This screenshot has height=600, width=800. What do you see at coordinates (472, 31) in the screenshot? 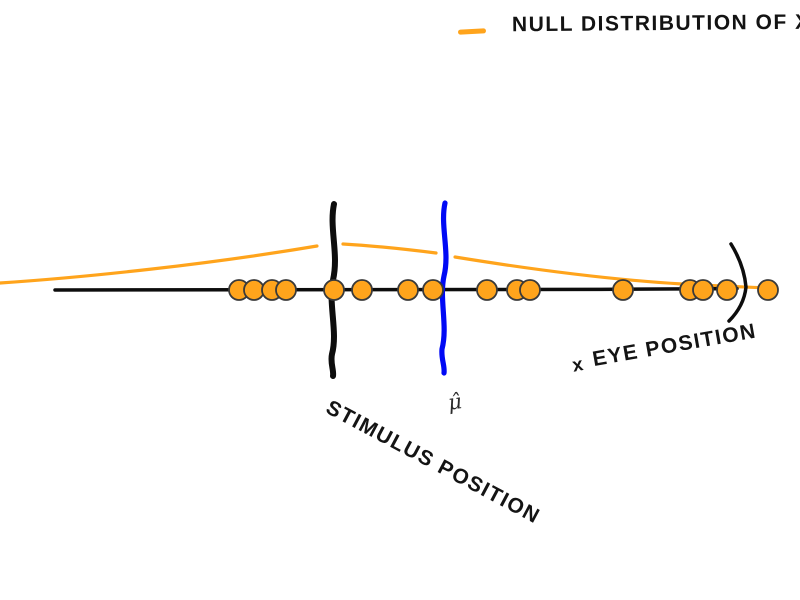
I see `legend-line-swatch` at bounding box center [472, 31].